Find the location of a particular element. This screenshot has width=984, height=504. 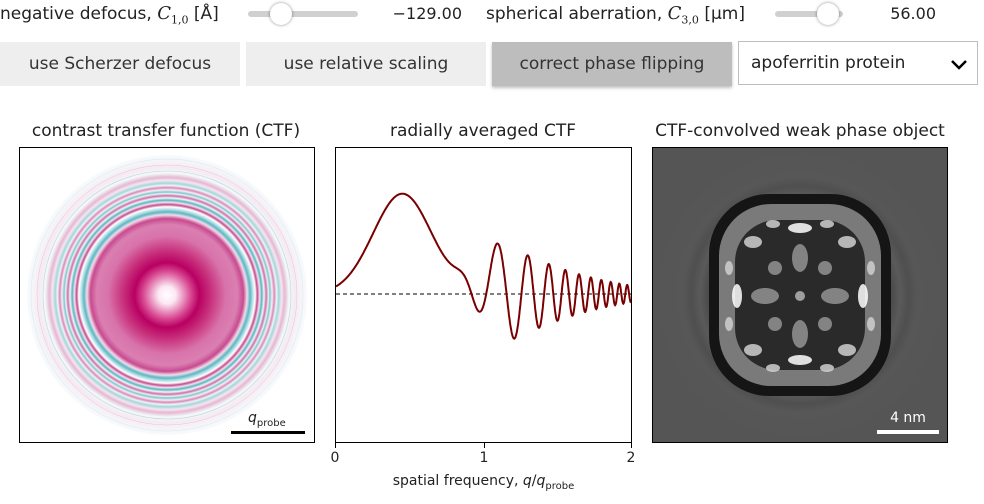

ctf-panel-title: contrast transfer function (CTF) is located at coordinates (166, 131).